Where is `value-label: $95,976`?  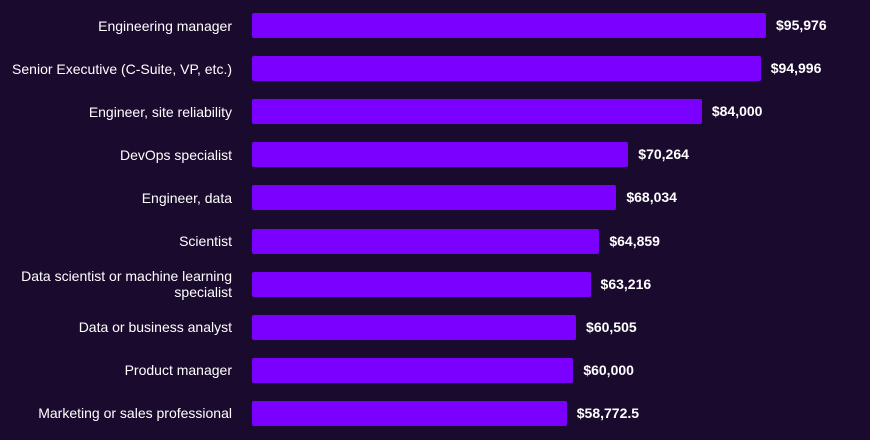
value-label: $95,976 is located at coordinates (801, 25).